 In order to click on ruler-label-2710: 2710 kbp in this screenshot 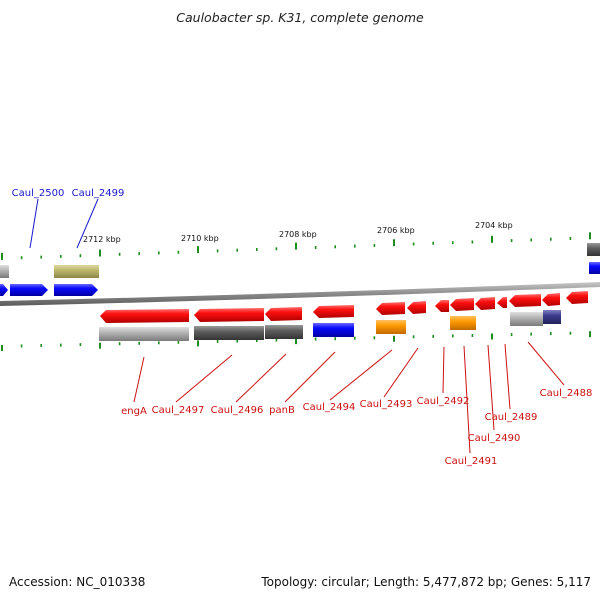, I will do `click(200, 238)`.